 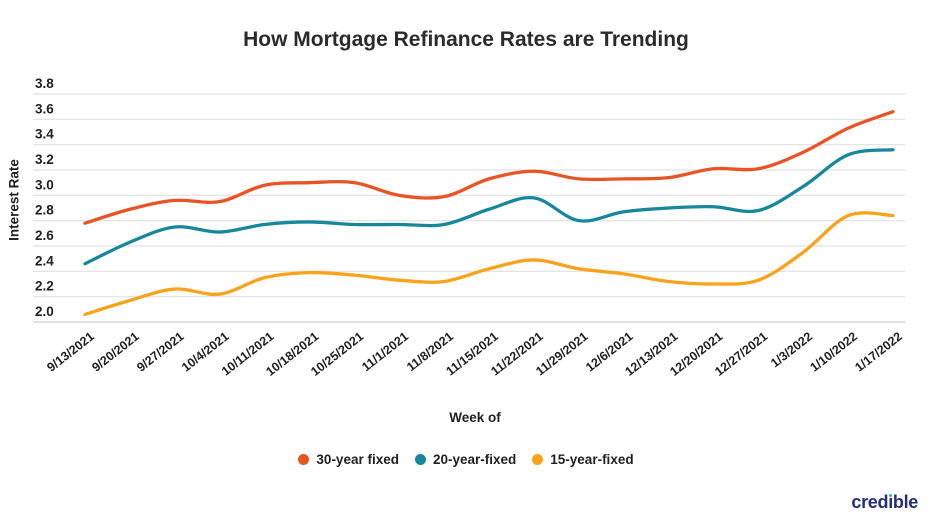 I want to click on svg-text: 2.8, so click(x=44, y=210).